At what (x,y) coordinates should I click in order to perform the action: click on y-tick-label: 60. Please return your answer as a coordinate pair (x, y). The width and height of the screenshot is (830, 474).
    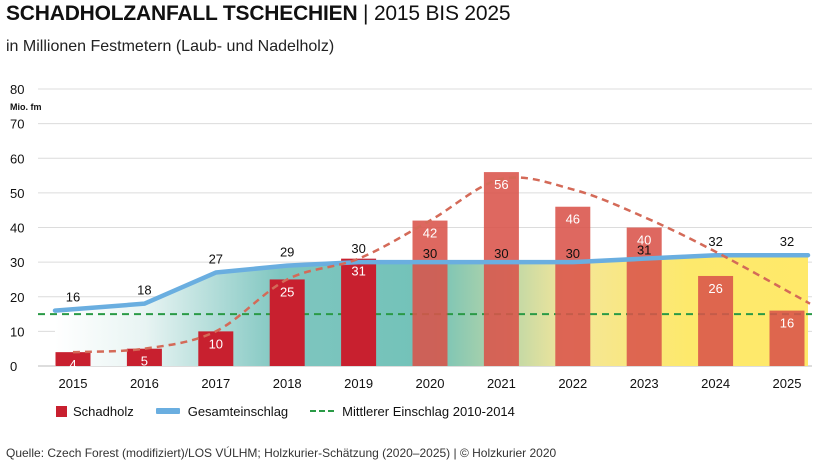
    Looking at the image, I should click on (17, 158).